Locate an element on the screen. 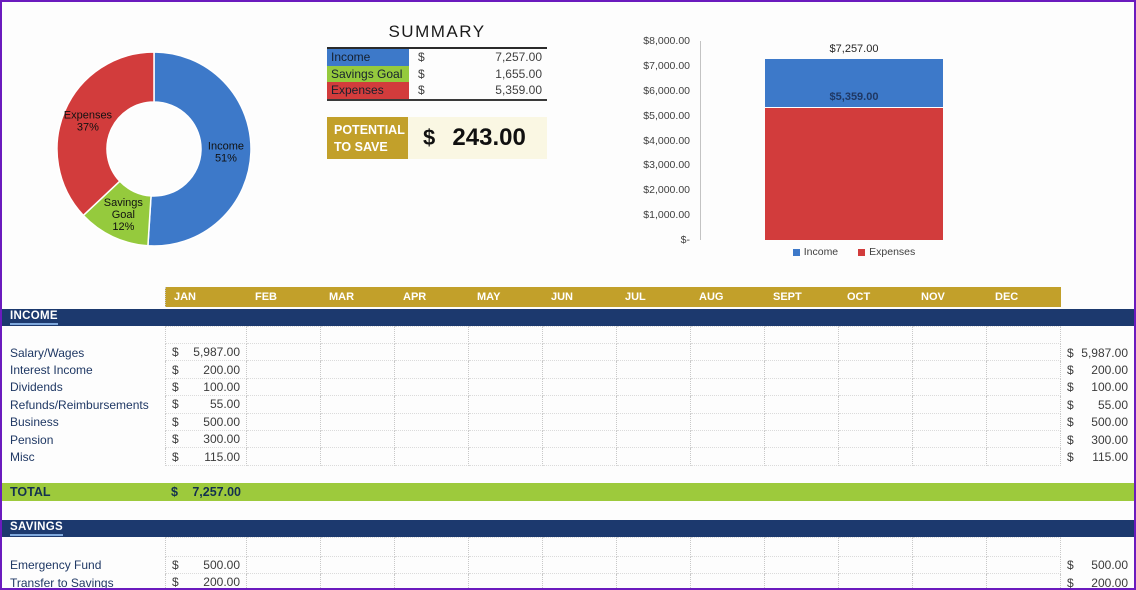 The image size is (1136, 590). row-total-cell: $100.00 is located at coordinates (1097, 387).